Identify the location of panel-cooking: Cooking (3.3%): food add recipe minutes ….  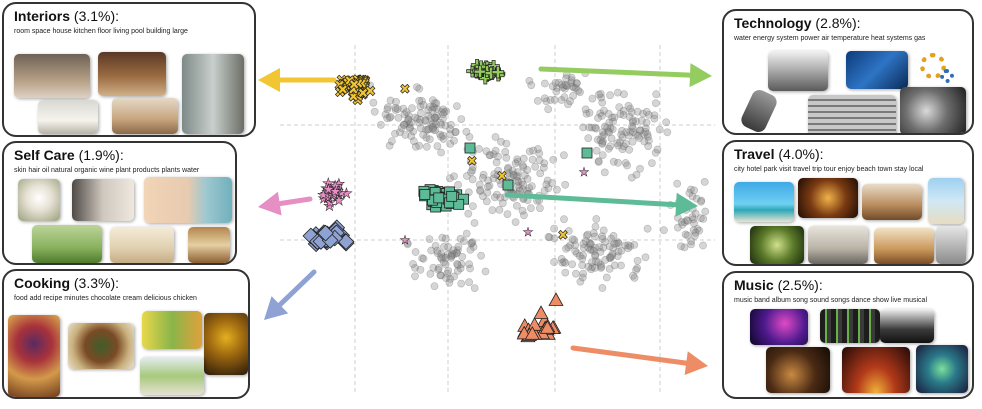
(126, 334).